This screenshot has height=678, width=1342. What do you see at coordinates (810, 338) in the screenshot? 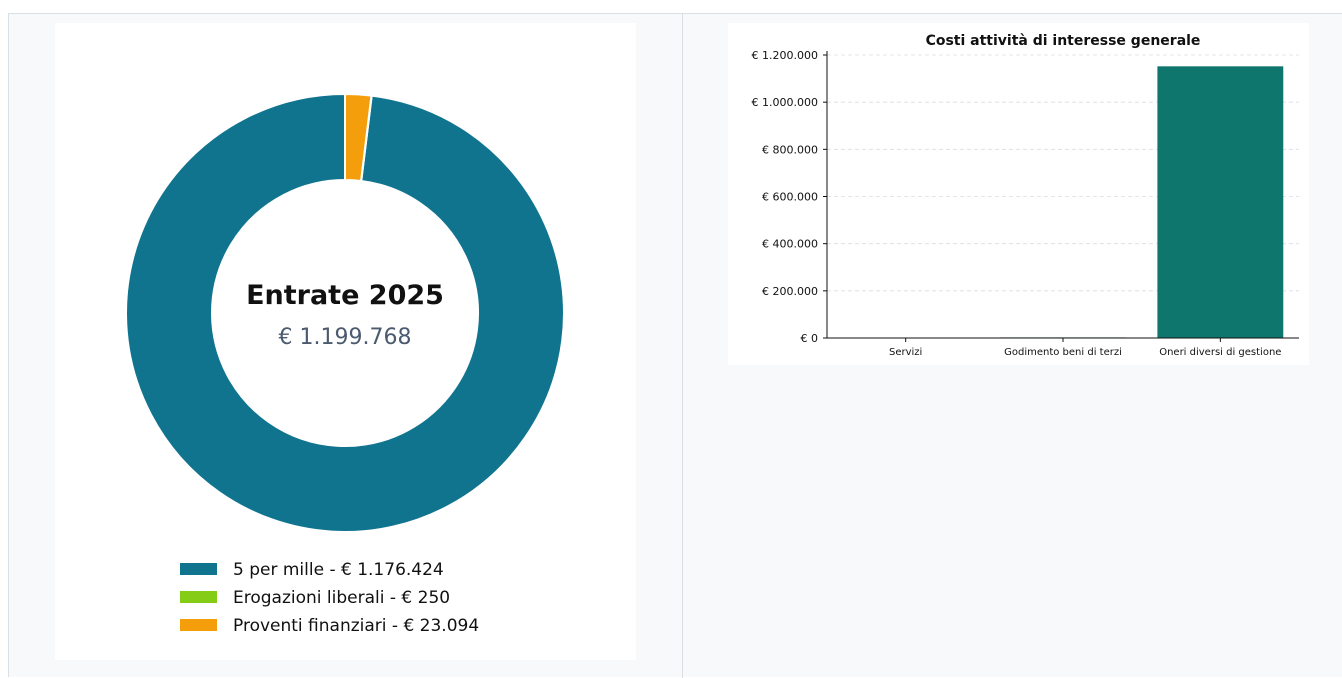
I see `y-tick-label: € 0` at bounding box center [810, 338].